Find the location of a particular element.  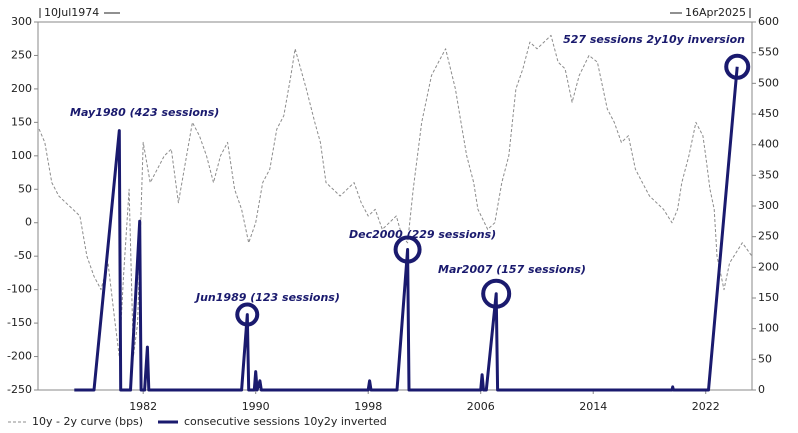

x-tick-label: 2022 is located at coordinates (706, 406).